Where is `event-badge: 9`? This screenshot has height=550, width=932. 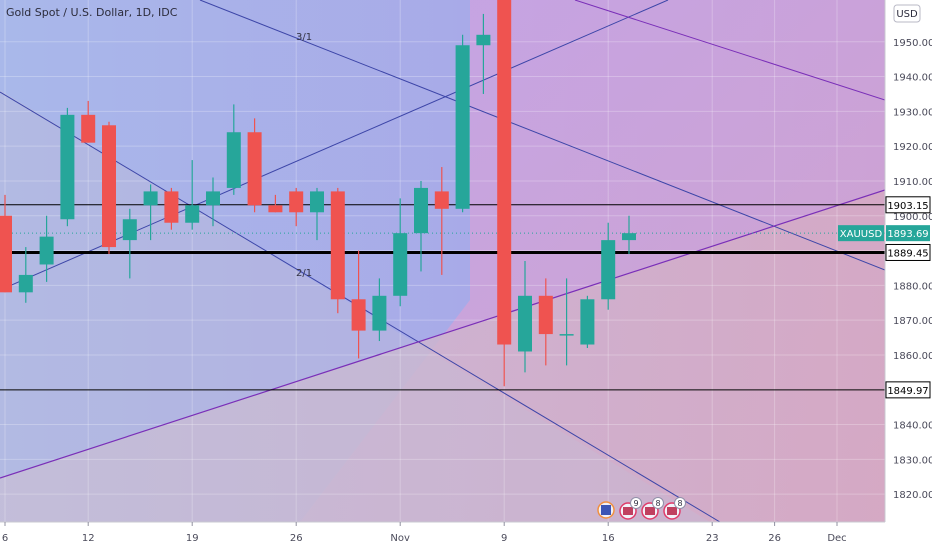
event-badge: 9 is located at coordinates (630, 508).